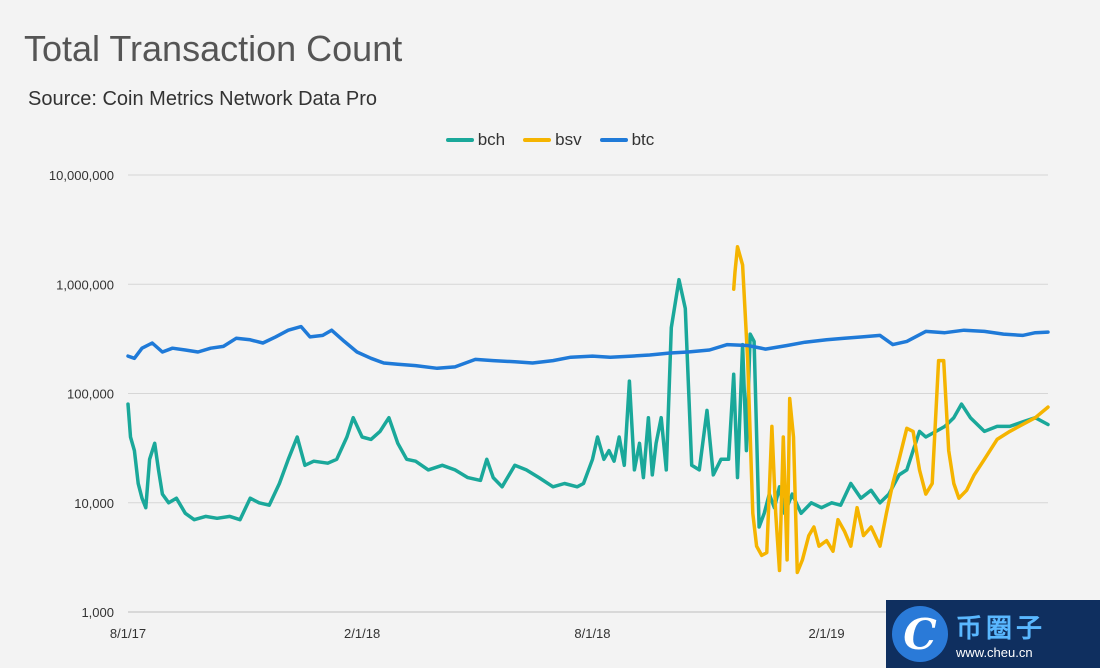 The image size is (1100, 668). I want to click on chart-legend: bch bsv btc, so click(550, 140).